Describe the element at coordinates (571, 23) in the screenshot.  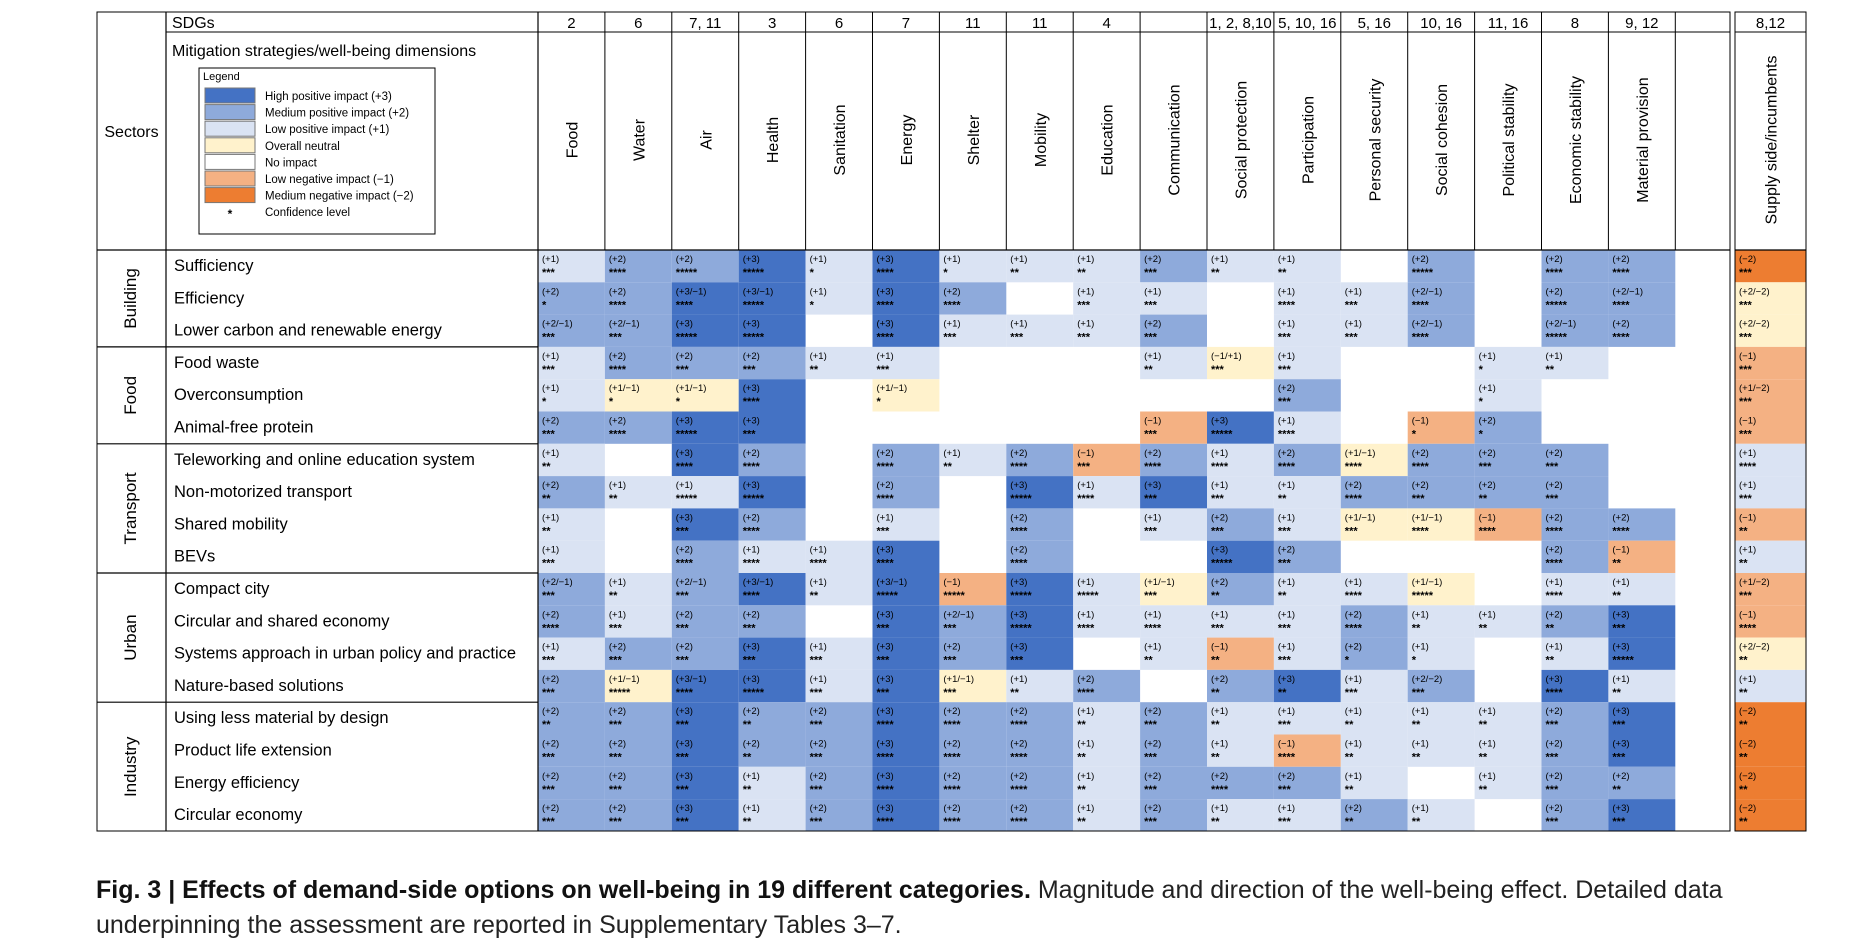
I see `sdg-number: 2` at that location.